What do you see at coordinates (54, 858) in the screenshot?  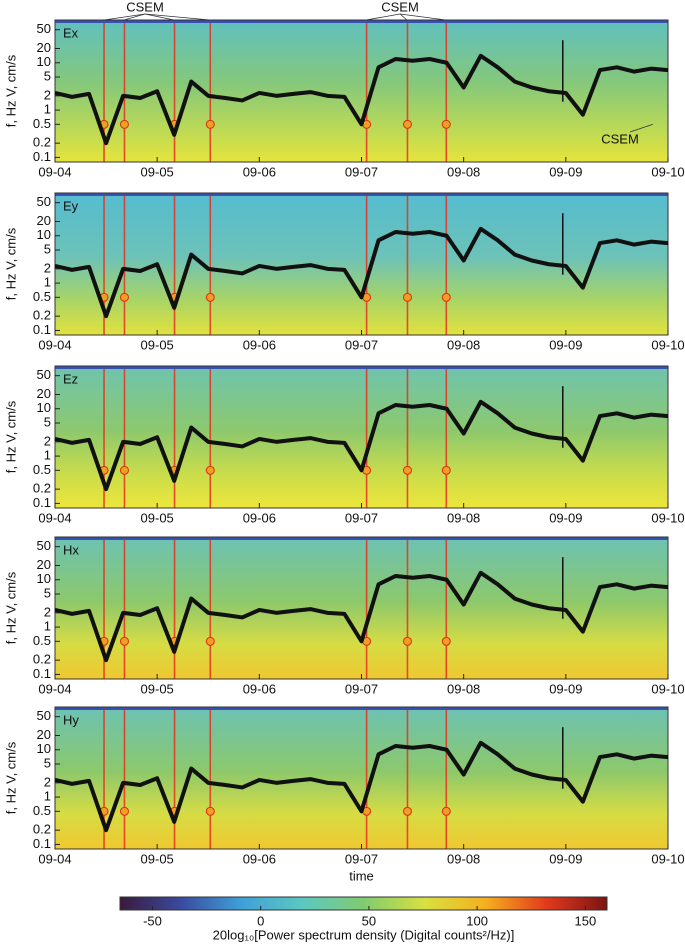 I see `x-tick-label: 09-04` at bounding box center [54, 858].